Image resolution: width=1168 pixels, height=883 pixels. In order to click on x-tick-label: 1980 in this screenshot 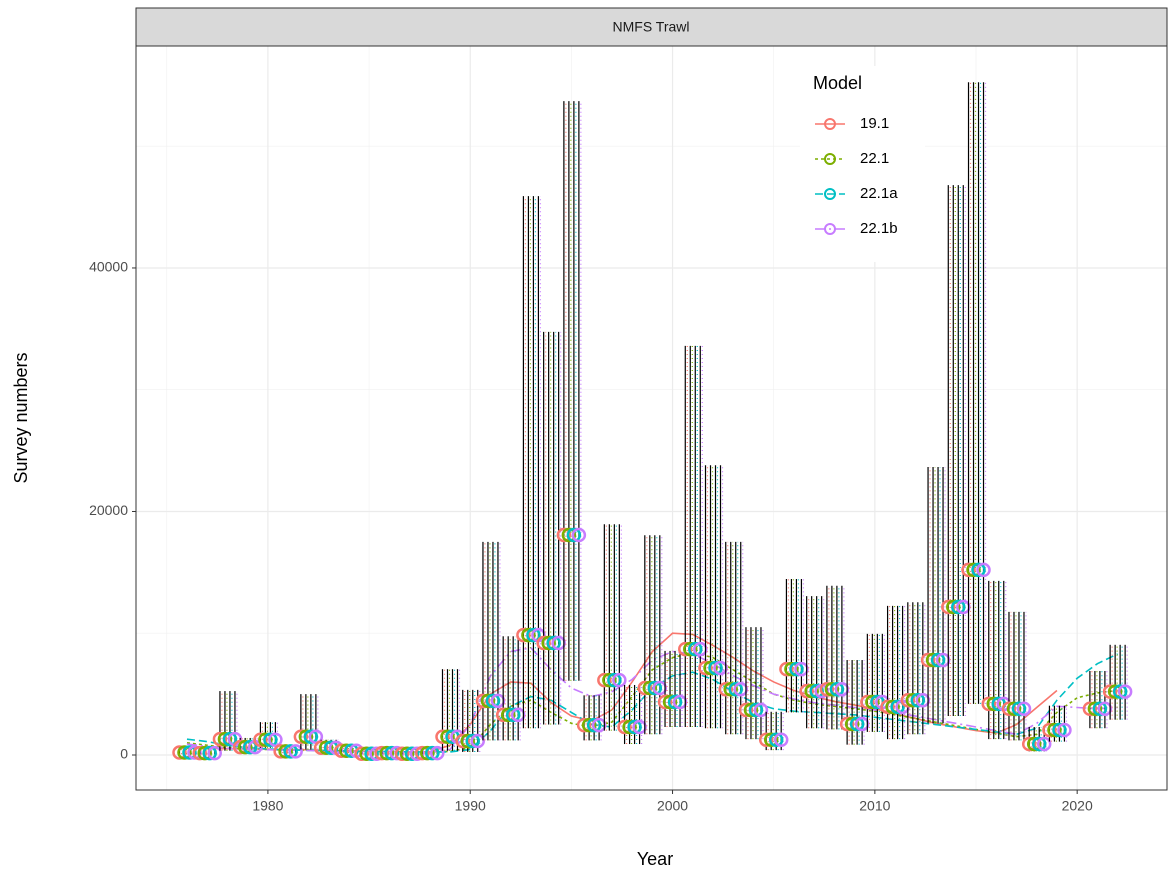, I will do `click(267, 806)`.